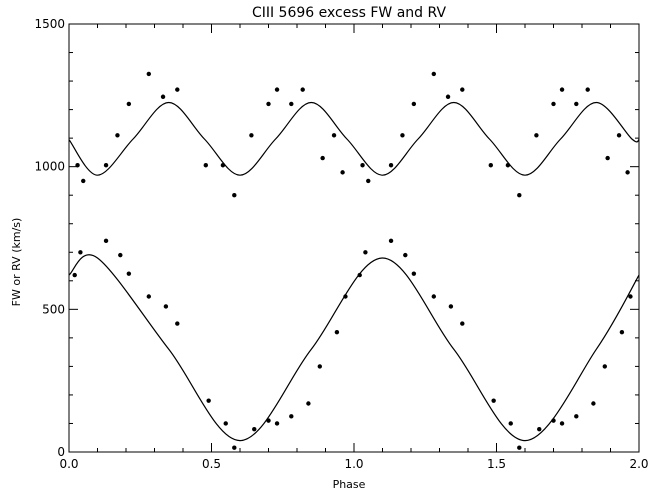 The image size is (667, 491). What do you see at coordinates (211, 464) in the screenshot?
I see `x-tick-label: 0.5` at bounding box center [211, 464].